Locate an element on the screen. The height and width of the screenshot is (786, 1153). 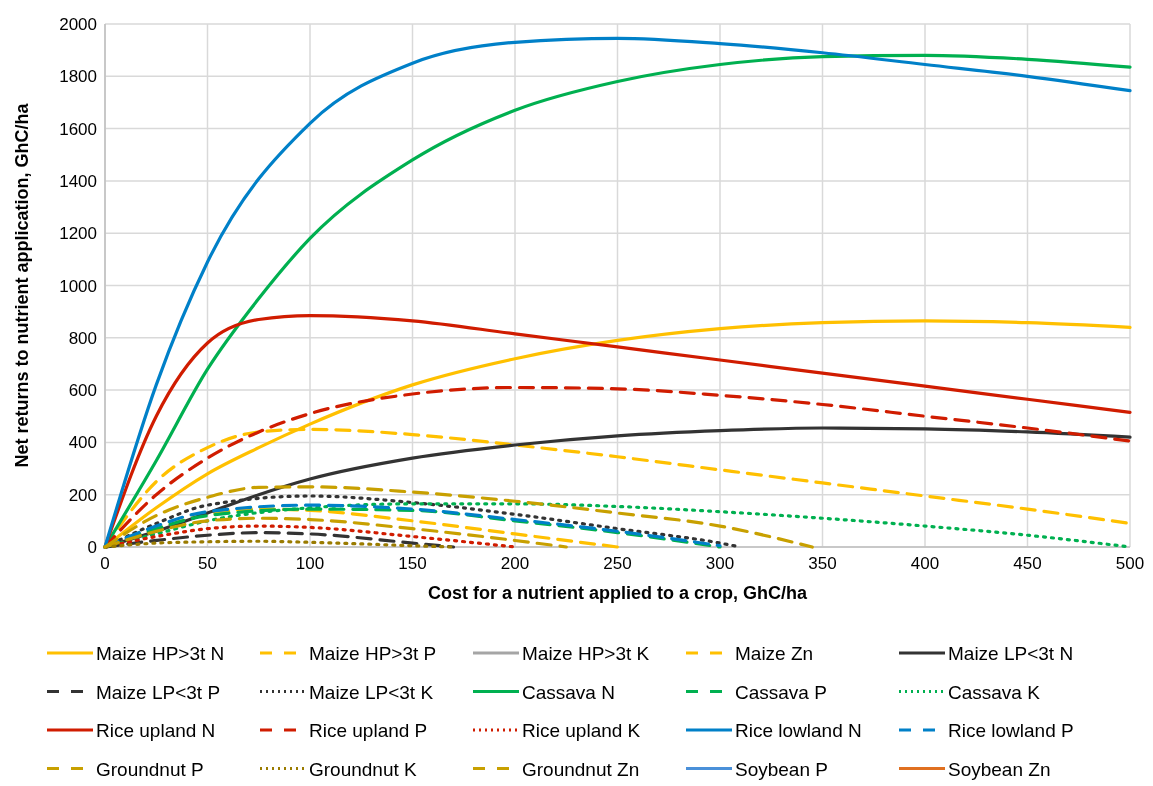
y-tick-label: 0 is located at coordinates (92, 547).